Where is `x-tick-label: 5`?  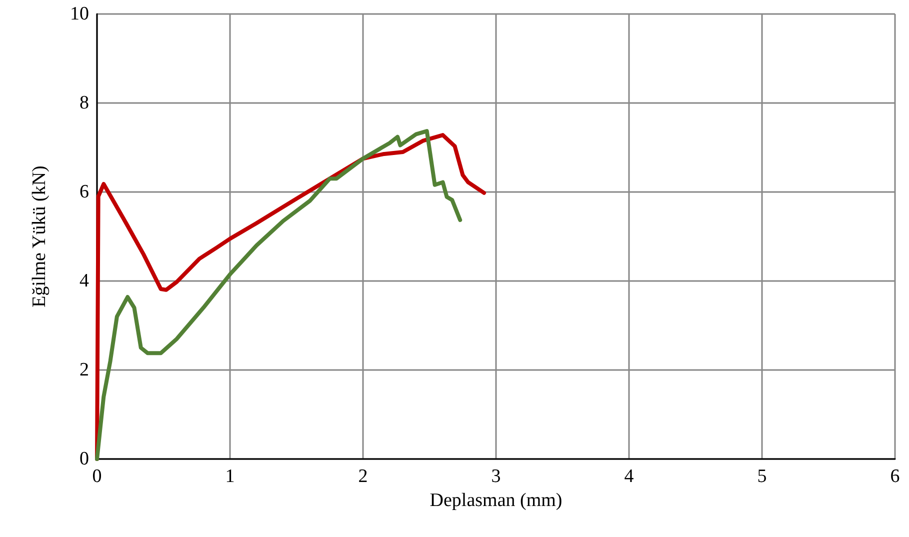
x-tick-label: 5 is located at coordinates (762, 476).